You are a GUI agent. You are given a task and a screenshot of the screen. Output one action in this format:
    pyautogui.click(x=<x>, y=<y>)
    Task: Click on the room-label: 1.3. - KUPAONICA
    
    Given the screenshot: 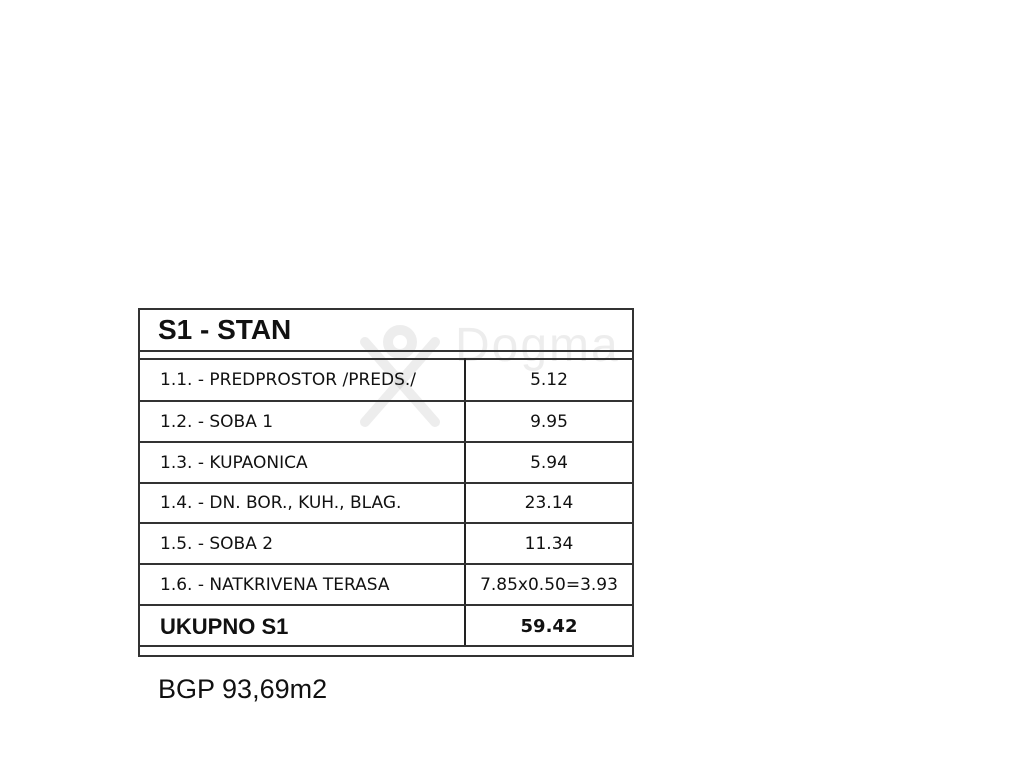 What is the action you would take?
    pyautogui.click(x=234, y=463)
    